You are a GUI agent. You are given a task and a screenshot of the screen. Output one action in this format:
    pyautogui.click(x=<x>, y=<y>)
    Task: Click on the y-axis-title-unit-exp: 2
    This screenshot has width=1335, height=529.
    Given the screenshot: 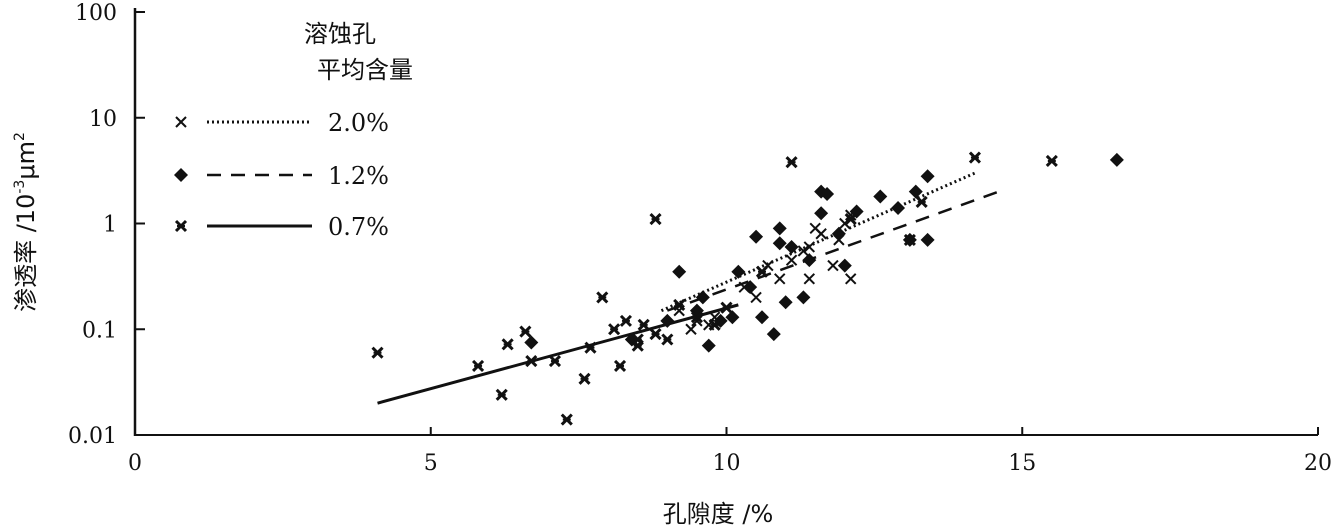 What is the action you would take?
    pyautogui.click(x=20, y=136)
    